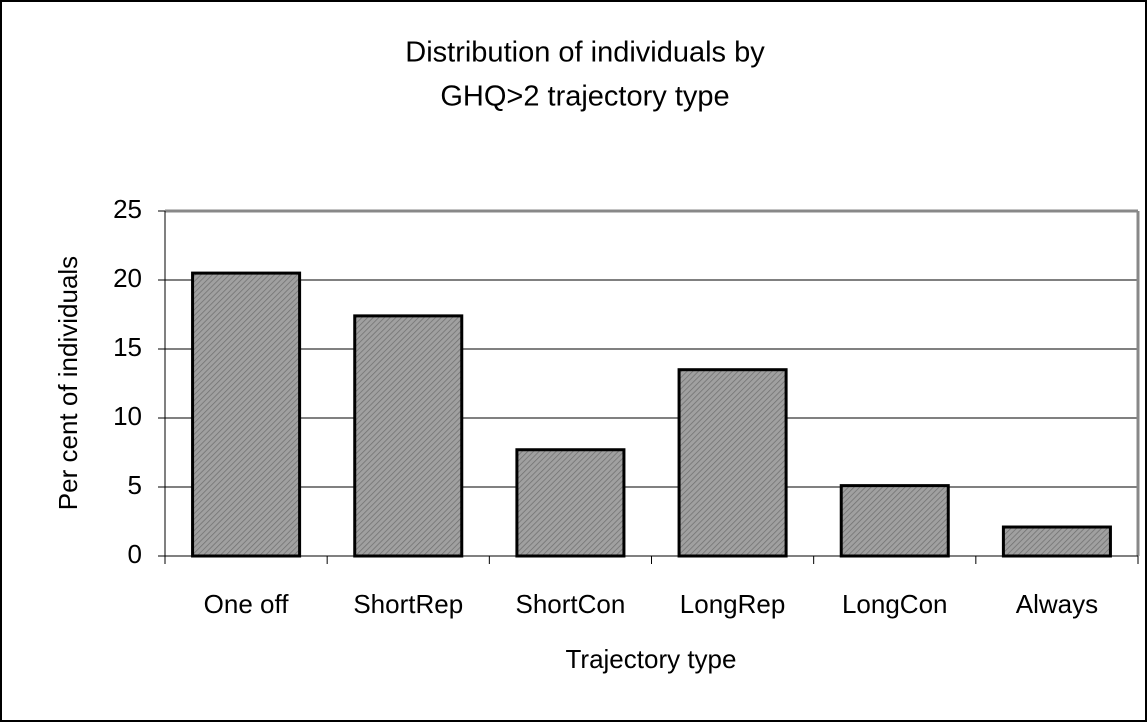 This screenshot has height=722, width=1147. Describe the element at coordinates (68, 383) in the screenshot. I see `y-axis-label: Per cent of individuals` at that location.